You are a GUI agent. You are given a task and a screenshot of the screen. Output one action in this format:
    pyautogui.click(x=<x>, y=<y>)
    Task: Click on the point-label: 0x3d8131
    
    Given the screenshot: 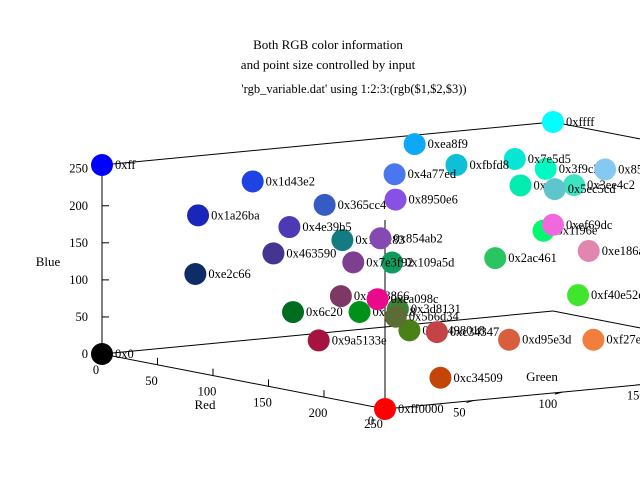 What is the action you would take?
    pyautogui.click(x=436, y=309)
    